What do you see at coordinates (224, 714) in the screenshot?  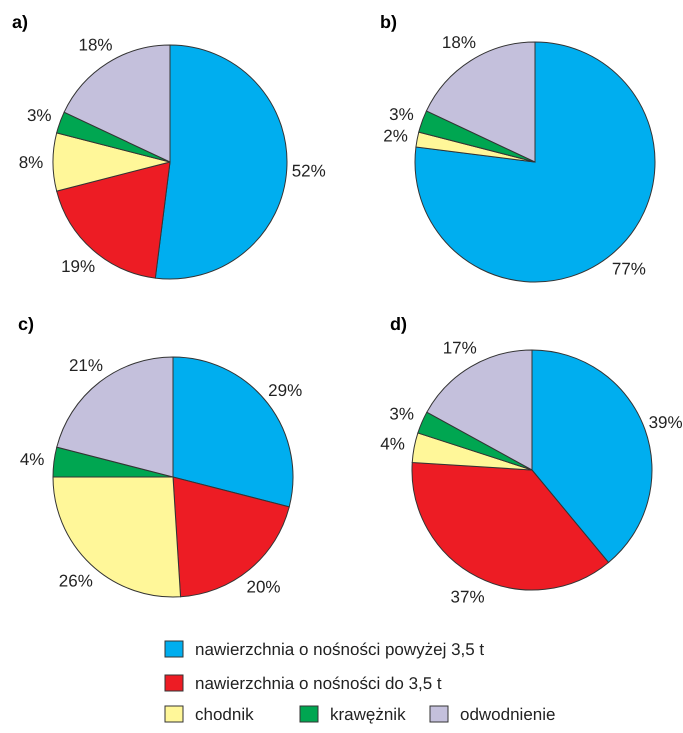 I see `legend-label: chodnik` at bounding box center [224, 714].